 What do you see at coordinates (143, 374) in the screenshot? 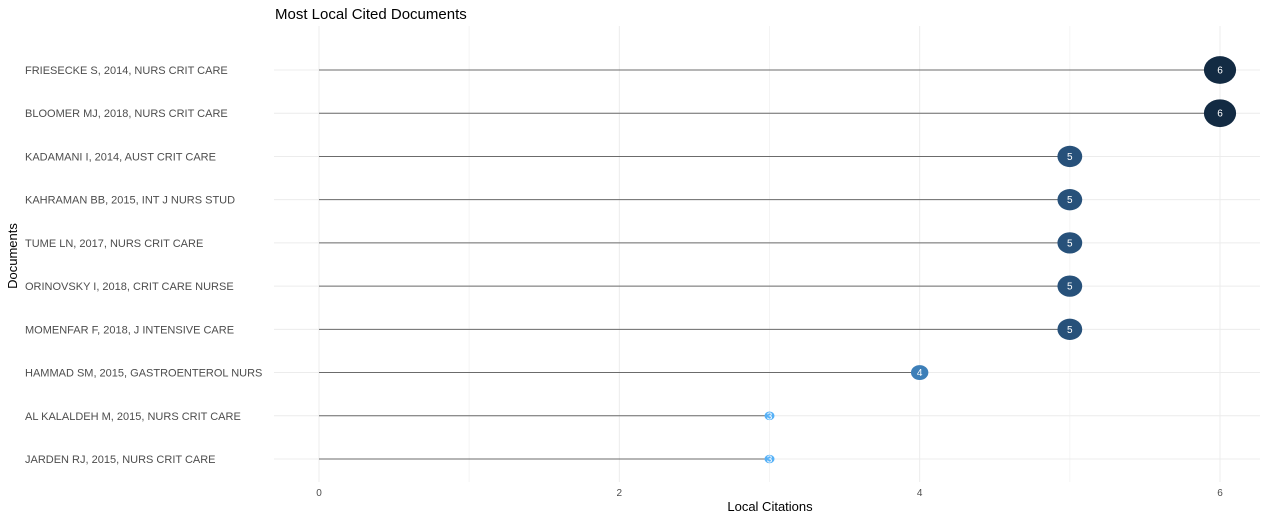
I see `category-label: HAMMAD SM, 2015, GASTROENTEROL NURS` at bounding box center [143, 374].